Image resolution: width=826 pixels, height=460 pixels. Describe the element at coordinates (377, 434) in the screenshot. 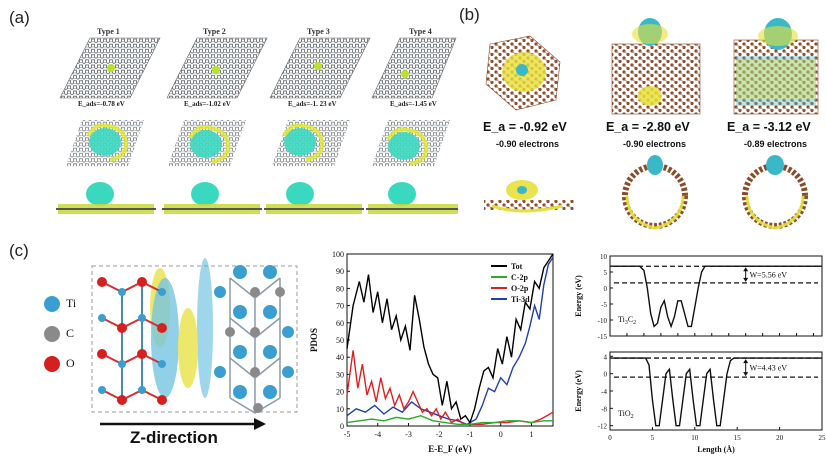

I see `pdos-xtick-label: -4` at that location.